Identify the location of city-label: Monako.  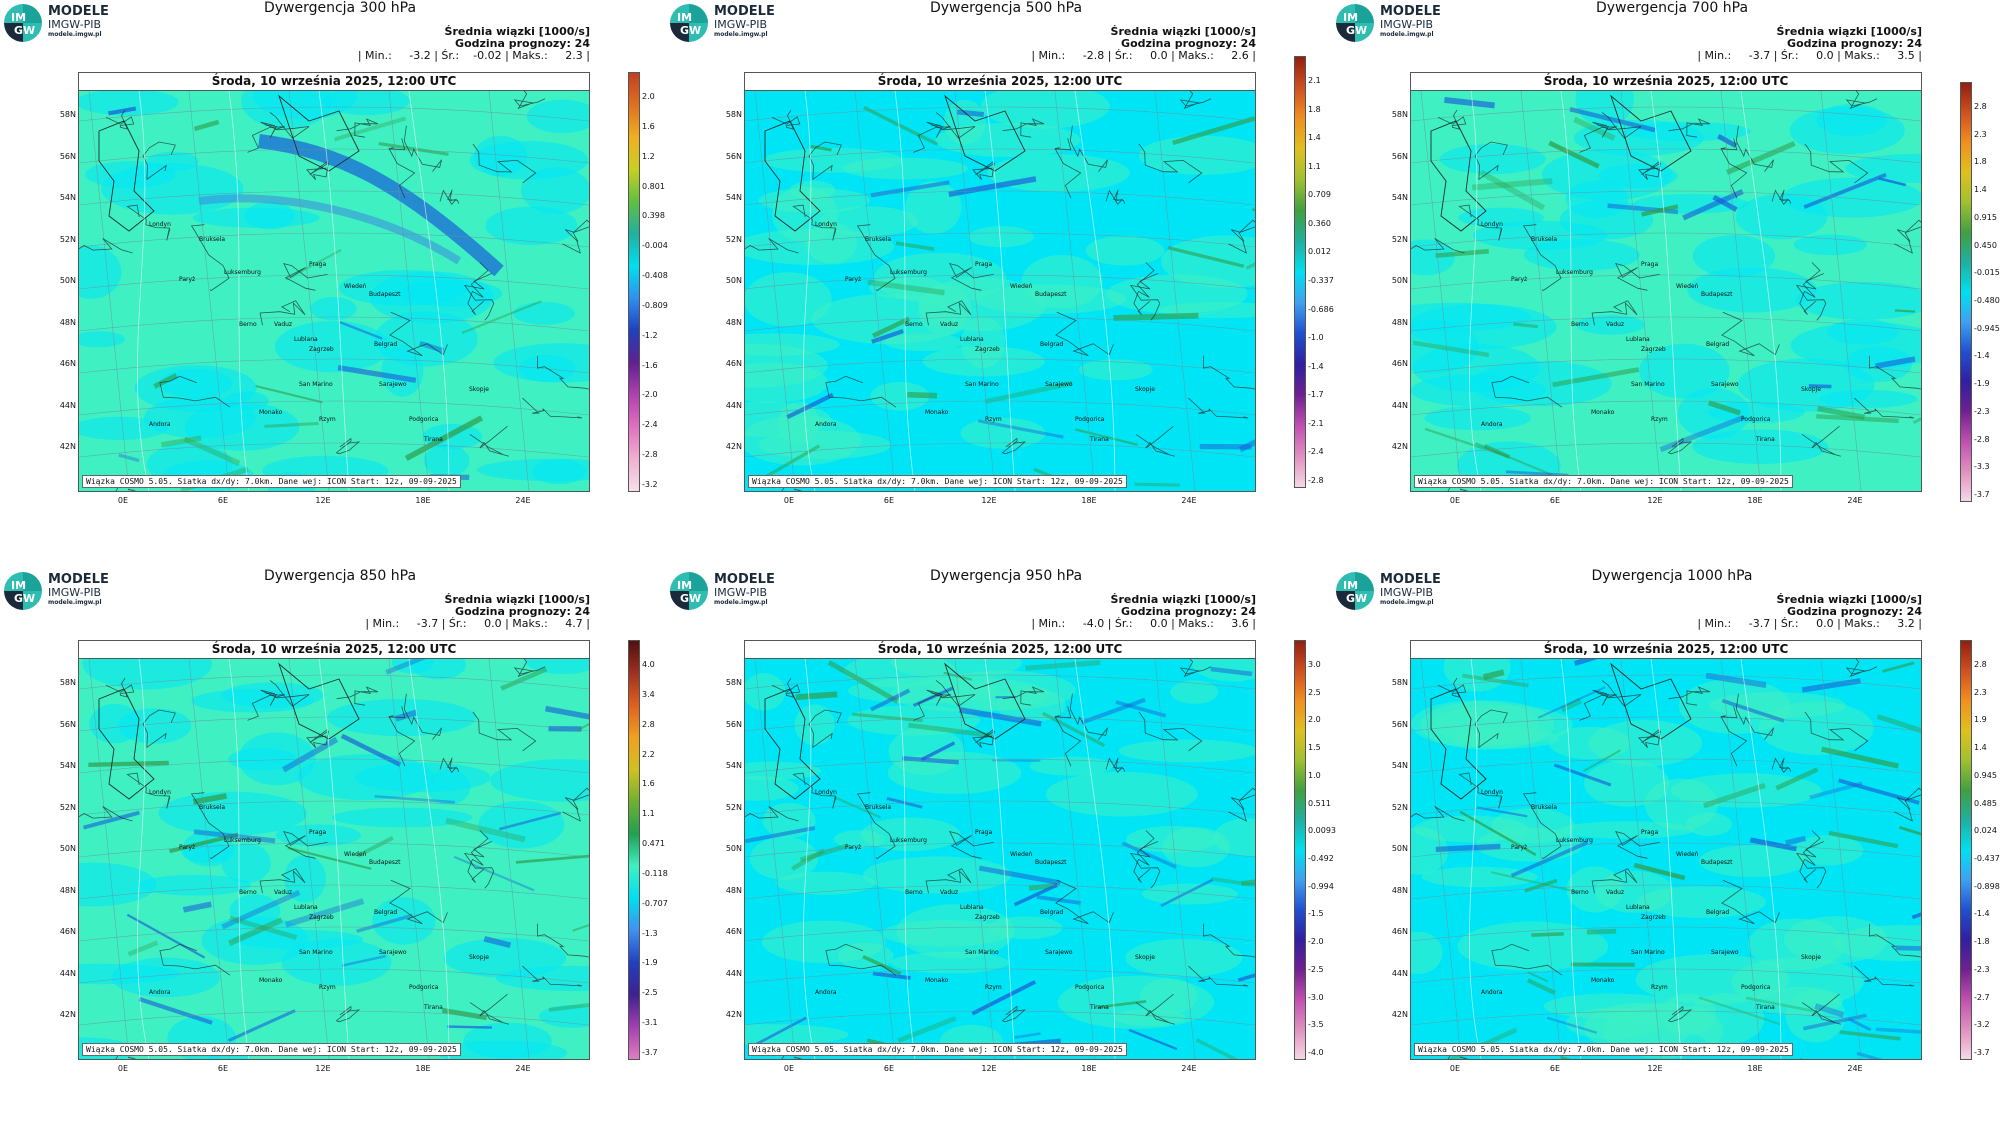
(271, 980).